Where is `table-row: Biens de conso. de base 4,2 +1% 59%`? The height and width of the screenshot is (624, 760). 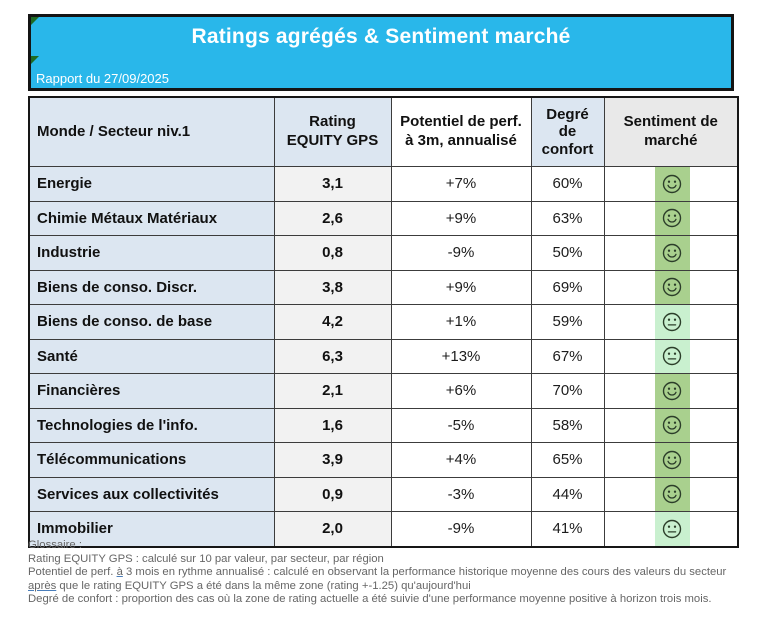
table-row: Biens de conso. de base 4,2 +1% 59% is located at coordinates (383, 322).